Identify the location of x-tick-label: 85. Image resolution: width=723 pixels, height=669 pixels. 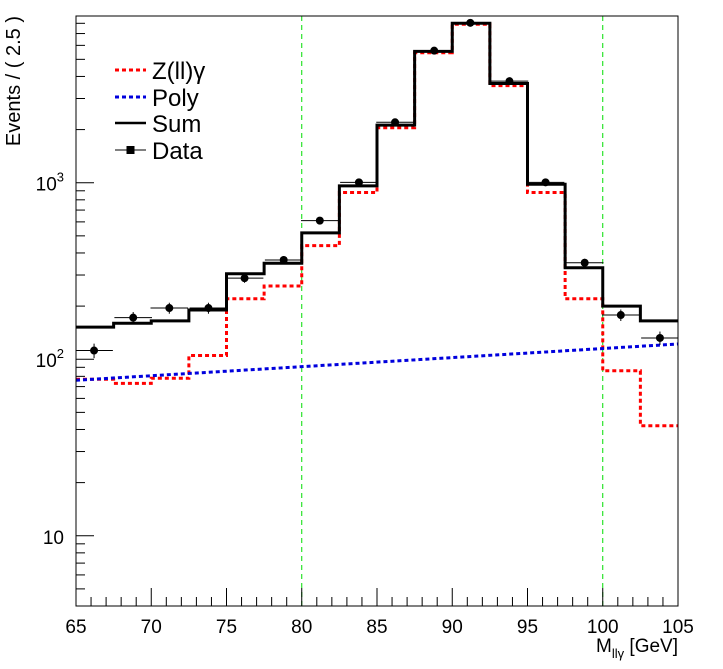
(376, 627).